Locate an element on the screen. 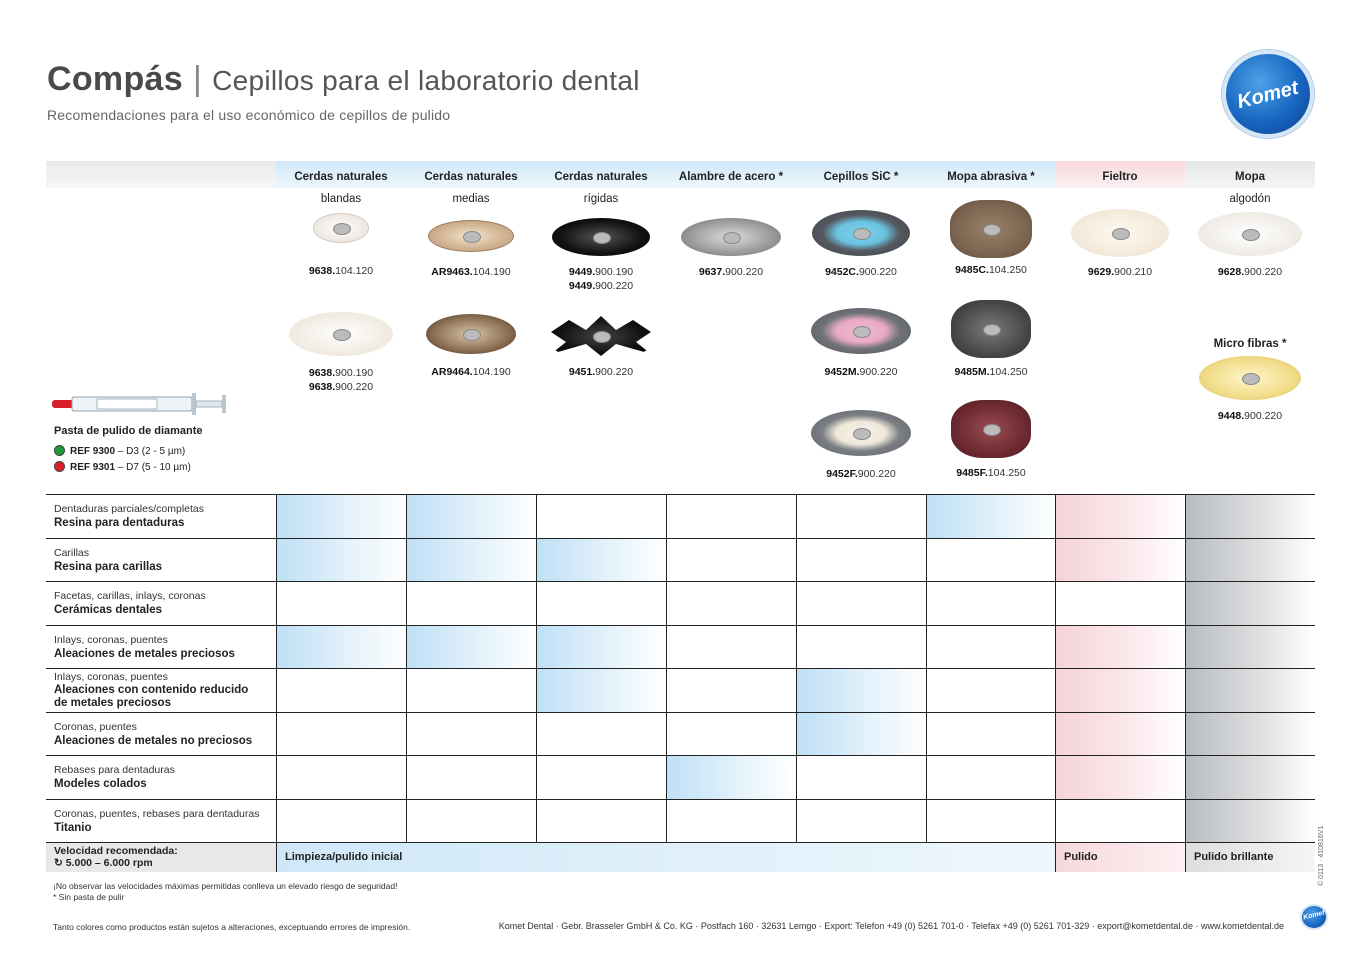 The image size is (1360, 962). product-9485C-104250: 9485C.104.250 is located at coordinates (991, 238).